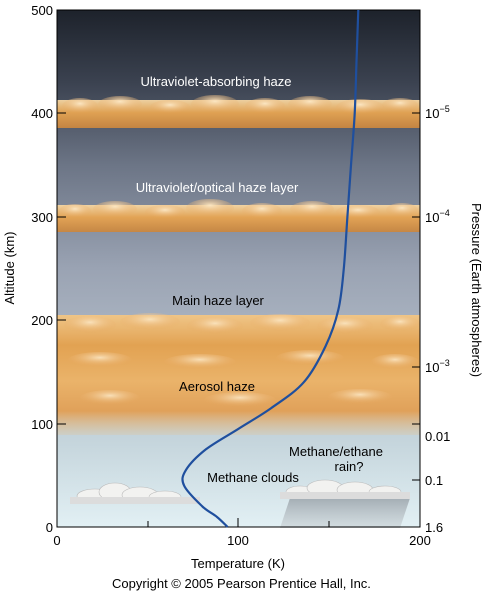 This screenshot has height=596, width=483. I want to click on methane-rain-shading, so click(345, 513).